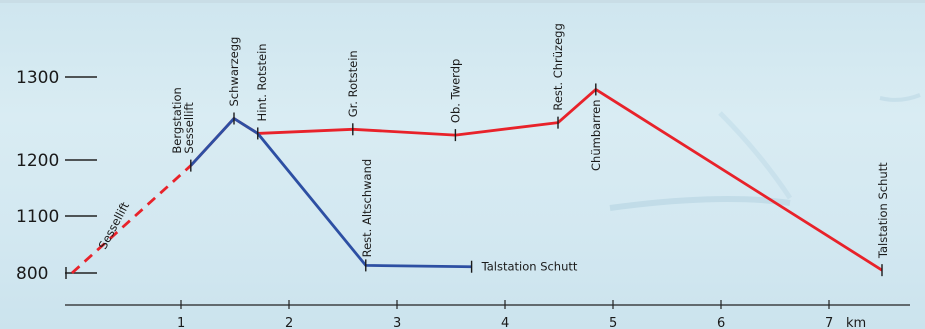 This screenshot has width=925, height=329. Describe the element at coordinates (558, 66) in the screenshot. I see `station-label: Rest. Chrüzegg` at that location.